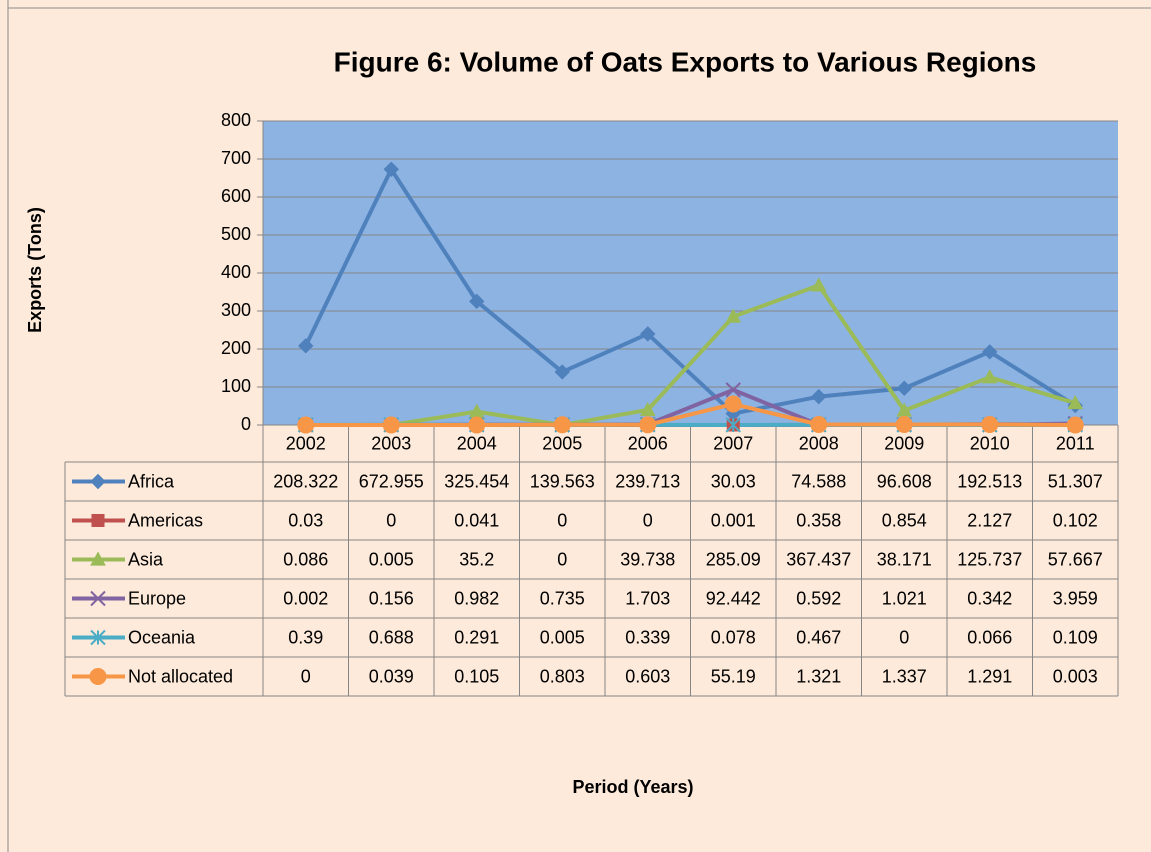  I want to click on y-tick-label: 200, so click(236, 348).